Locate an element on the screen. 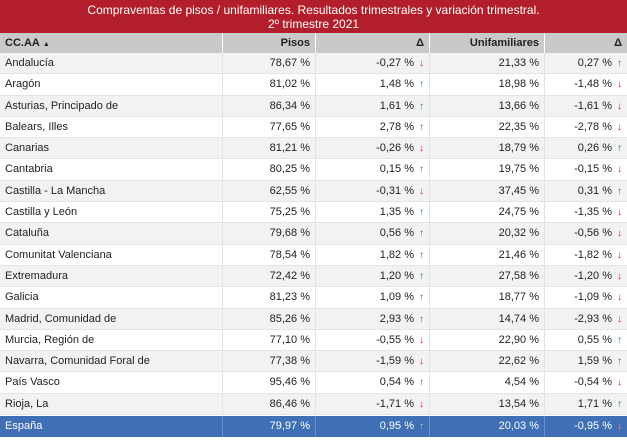  delta-unifamiliares: -1,09 % ↓ is located at coordinates (586, 297).